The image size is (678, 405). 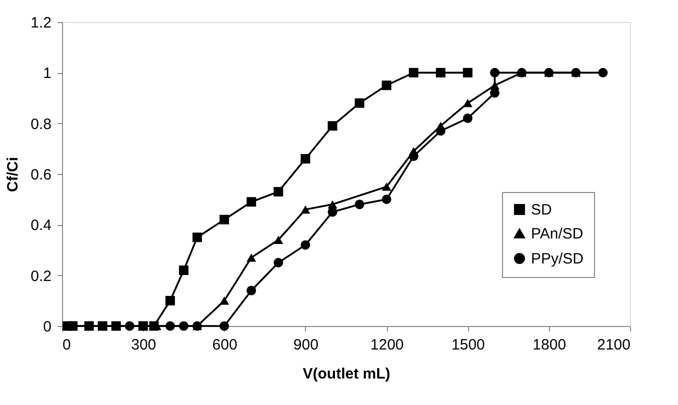 What do you see at coordinates (41, 225) in the screenshot?
I see `y-tick-label: 0.4` at bounding box center [41, 225].